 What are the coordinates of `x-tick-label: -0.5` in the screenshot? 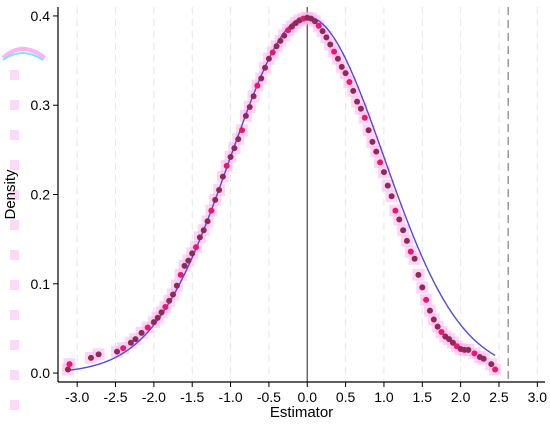 It's located at (269, 397).